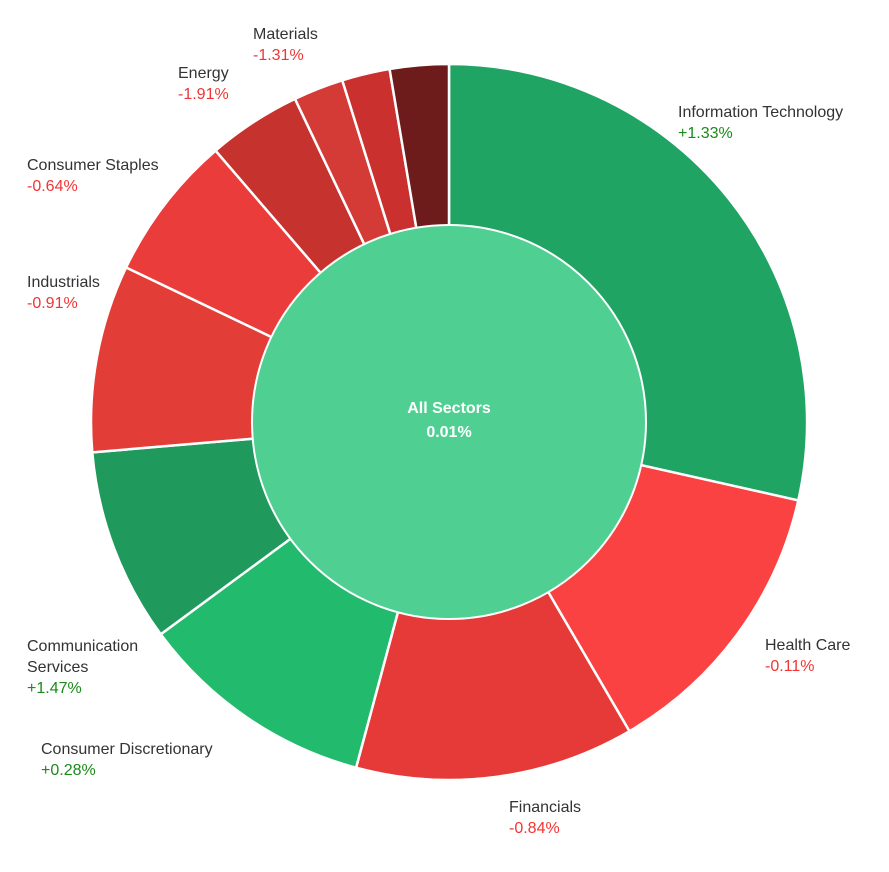  Describe the element at coordinates (93, 165) in the screenshot. I see `label-name: Consumer Staples` at that location.